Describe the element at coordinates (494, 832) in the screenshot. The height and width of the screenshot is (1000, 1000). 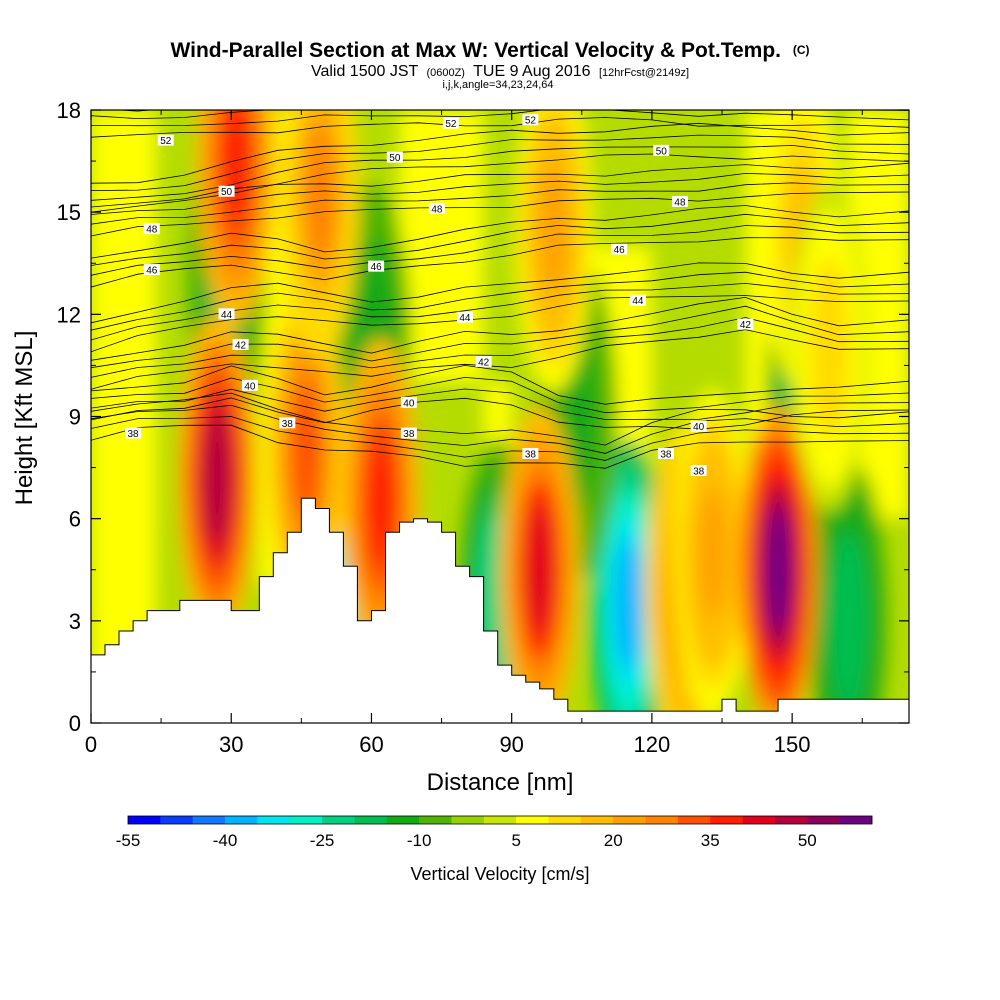
I see `colorbar: -55 -40 -25 -10 5 20 35 50` at that location.